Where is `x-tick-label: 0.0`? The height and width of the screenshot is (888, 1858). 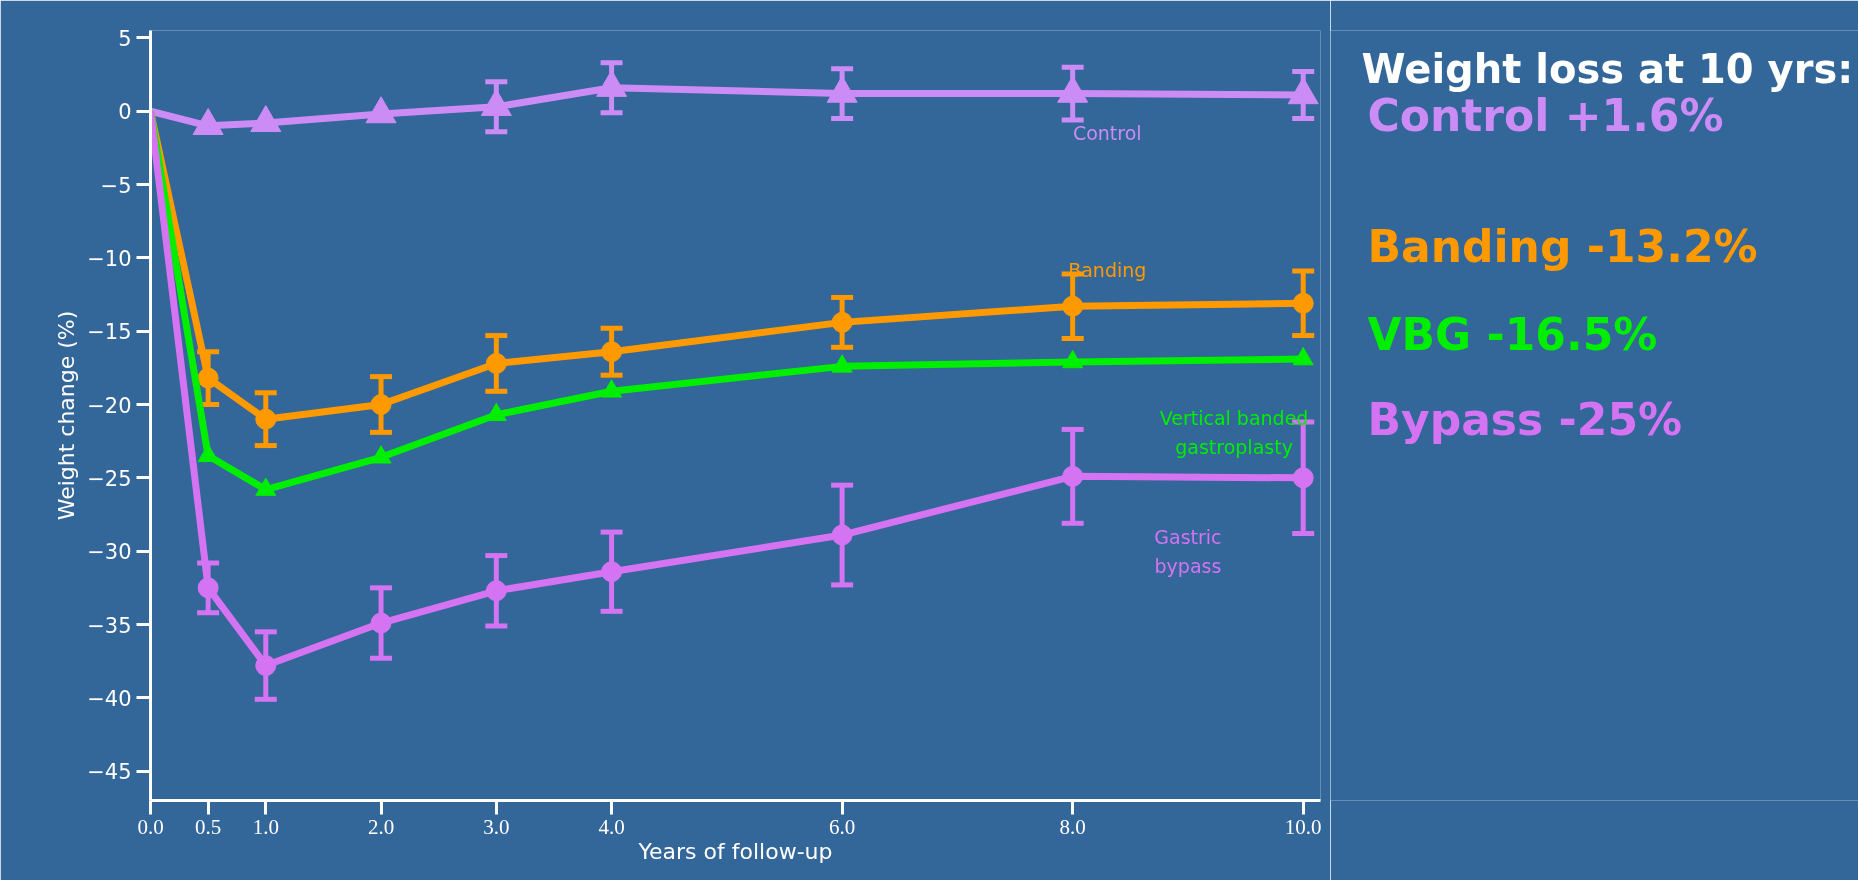 x-tick-label: 0.0 is located at coordinates (150, 826).